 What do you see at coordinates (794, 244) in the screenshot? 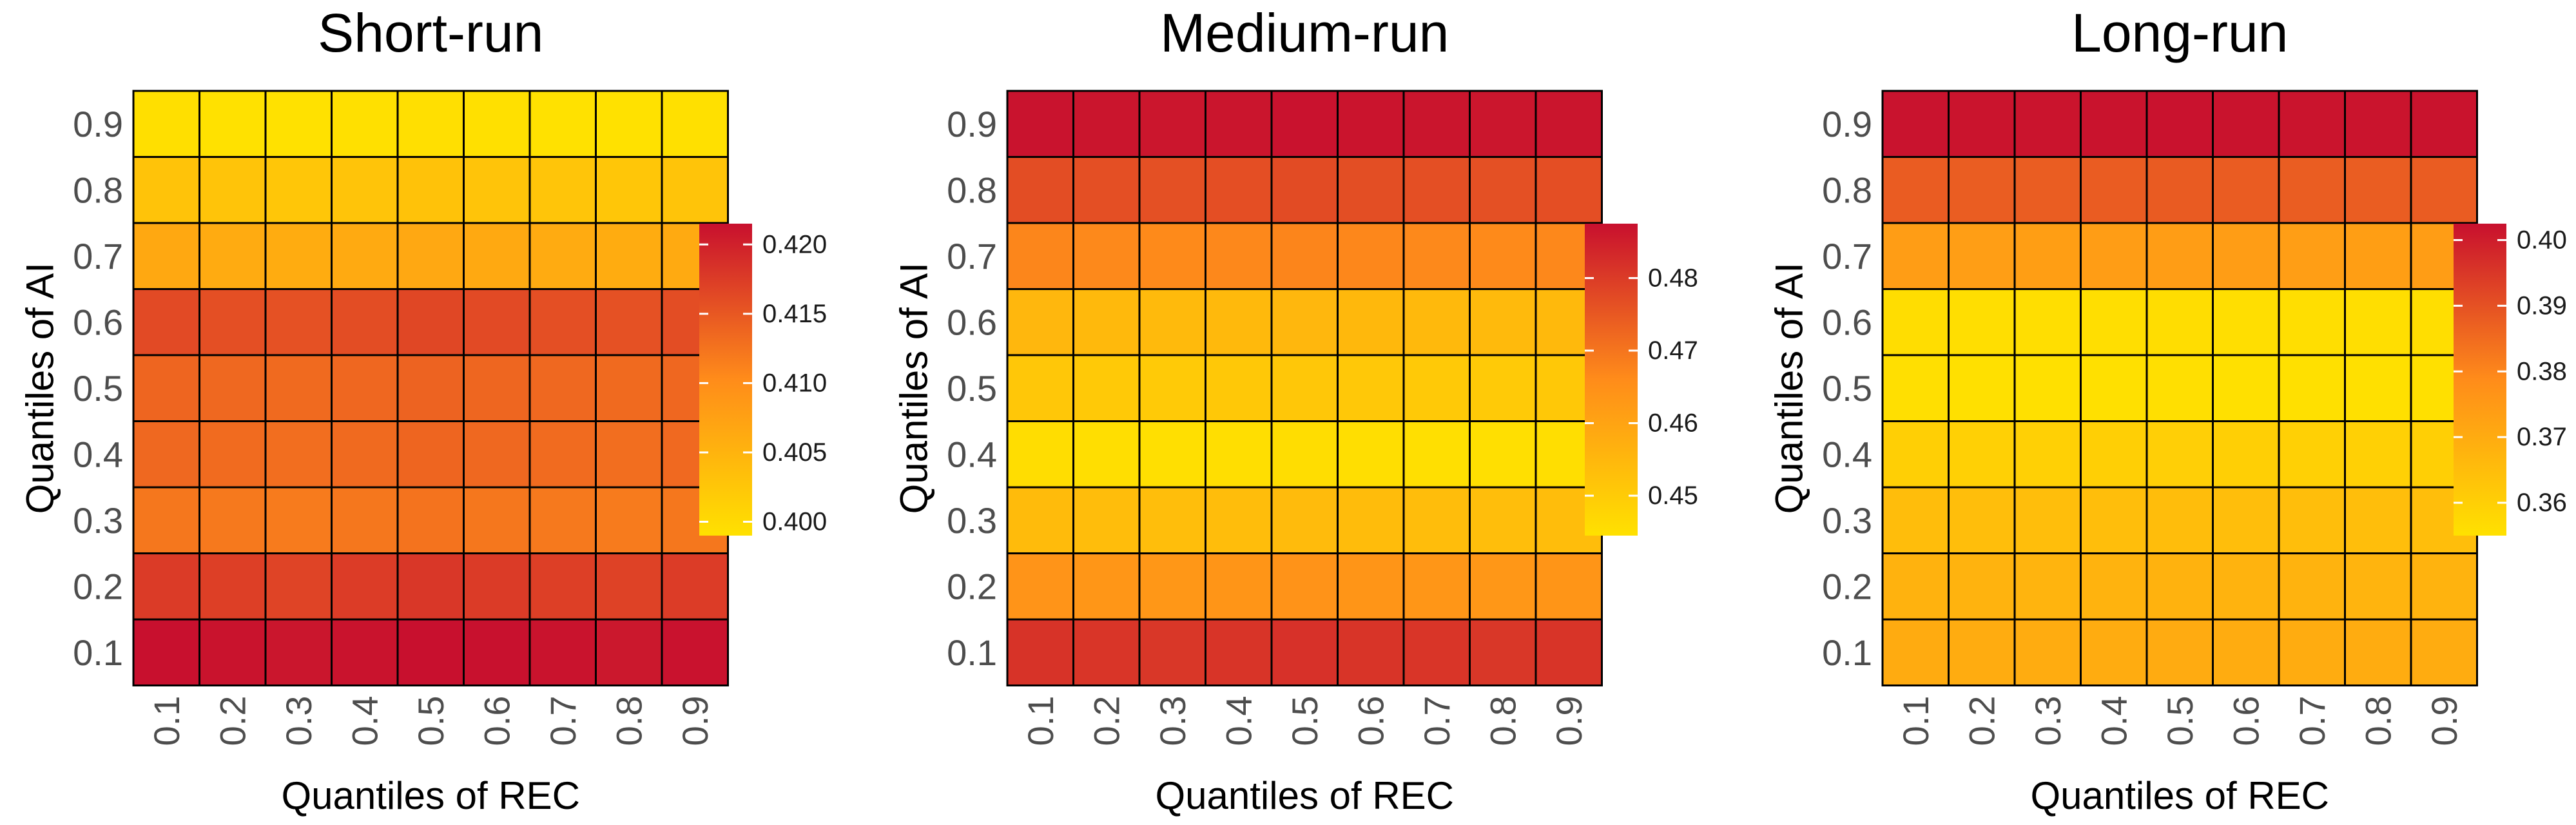
I see `legend-tick-label: 0.420` at bounding box center [794, 244].